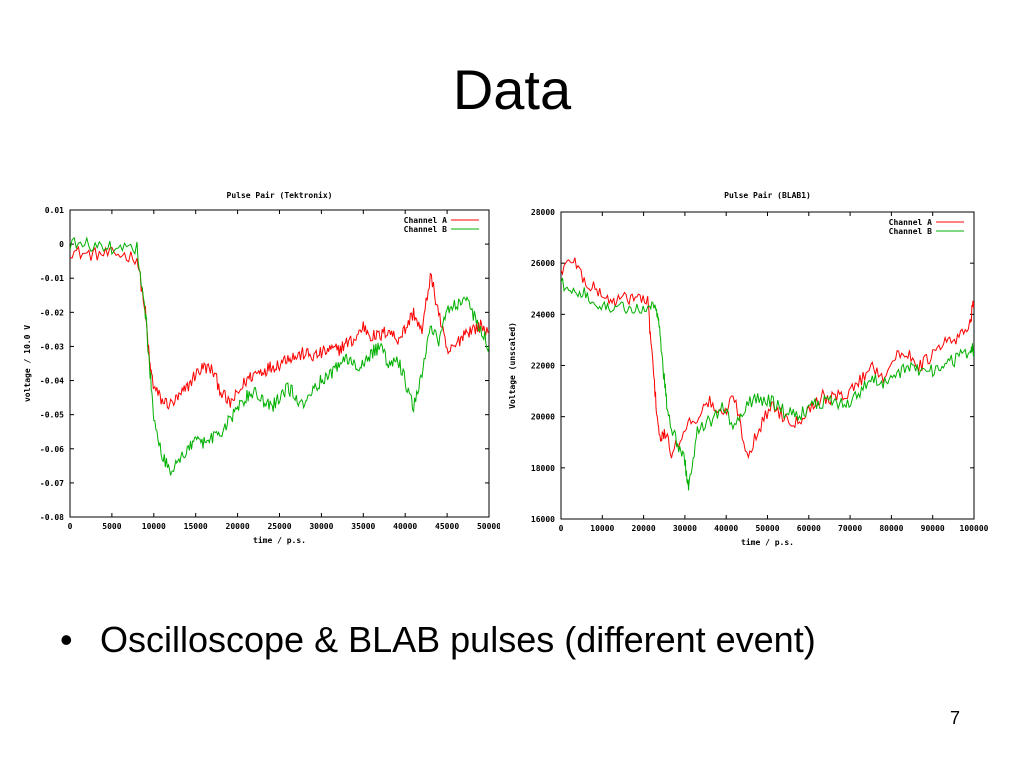 The width and height of the screenshot is (1024, 768). Describe the element at coordinates (52, 483) in the screenshot. I see `y-tick-label: -0.07` at that location.